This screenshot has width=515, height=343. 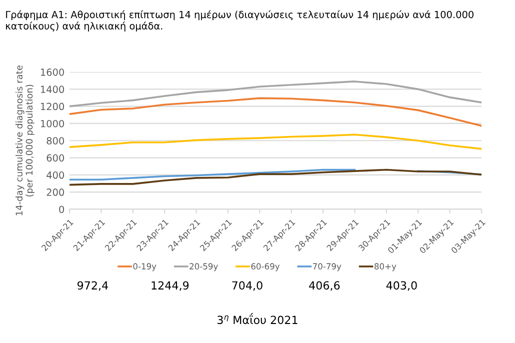 What do you see at coordinates (55, 158) in the screenshot?
I see `y-tick-label: 600` at bounding box center [55, 158].